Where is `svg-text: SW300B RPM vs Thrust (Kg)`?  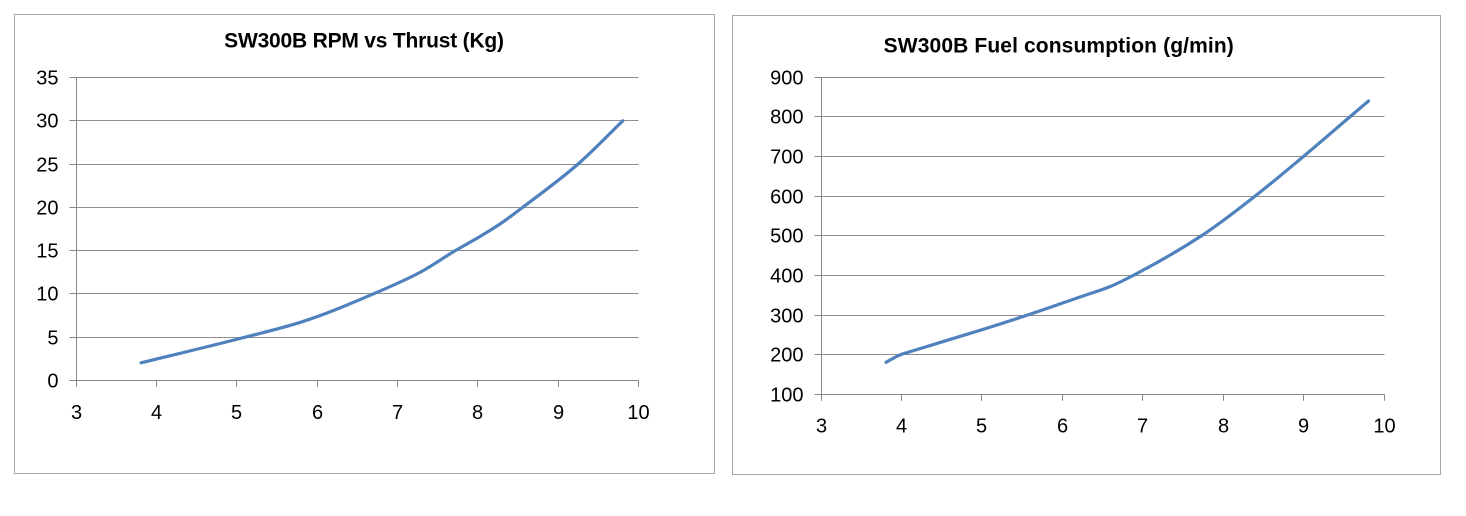
svg-text: SW300B RPM vs Thrust (Kg) is located at coordinates (364, 40).